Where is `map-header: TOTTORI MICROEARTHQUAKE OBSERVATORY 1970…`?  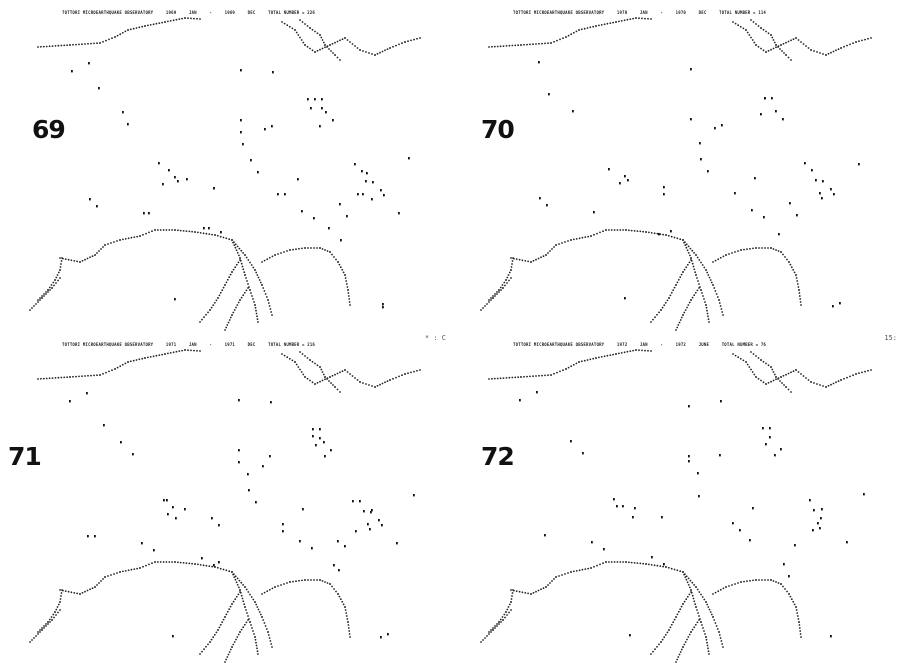 map-header: TOTTORI MICROEARTHQUAKE OBSERVATORY 1970… is located at coordinates (644, 12).